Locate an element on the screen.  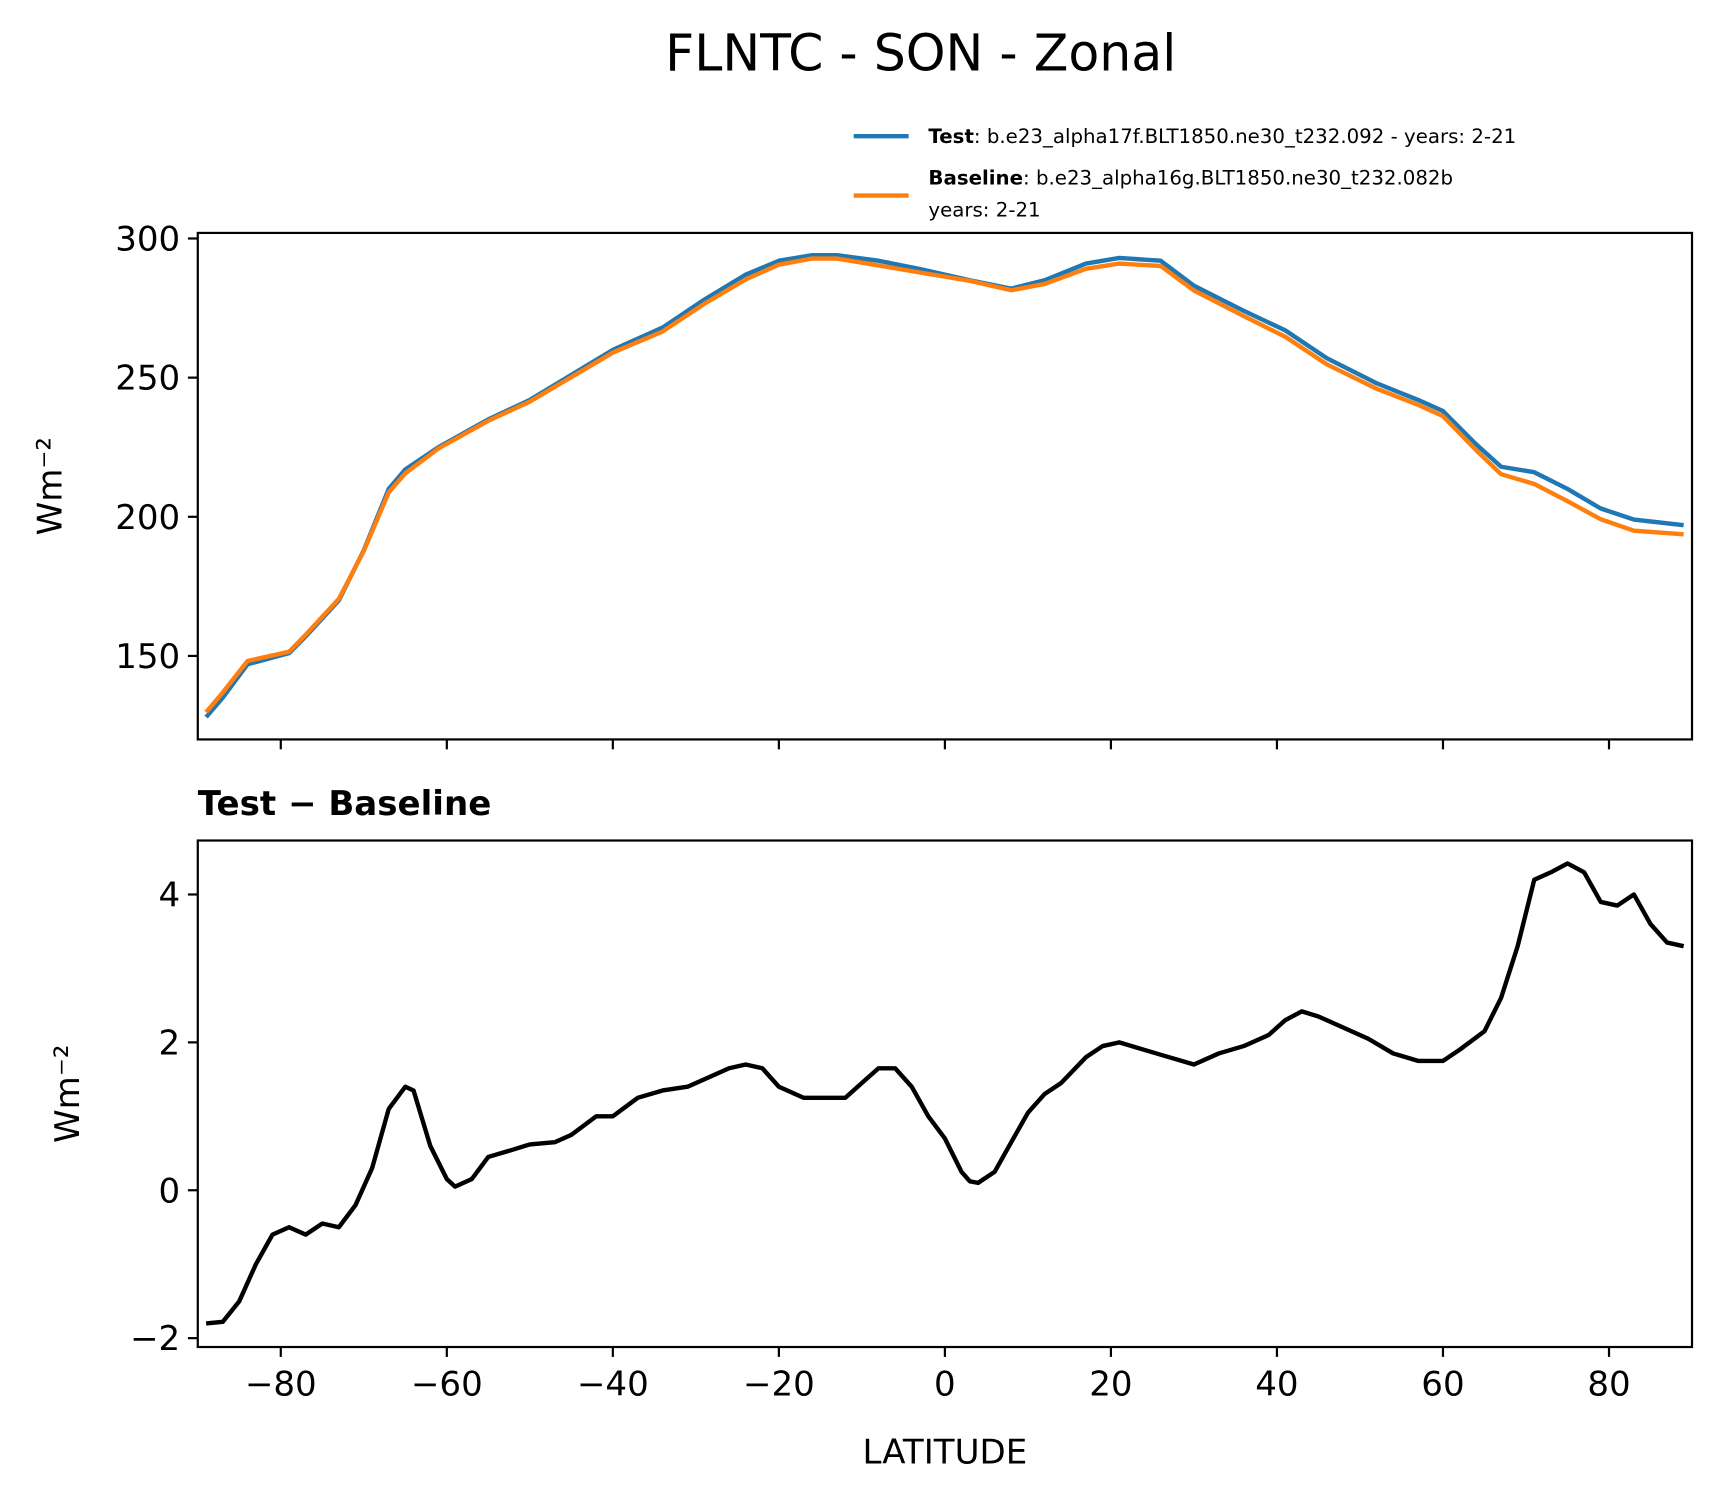
y-tick-label: 250 is located at coordinates (147, 379).